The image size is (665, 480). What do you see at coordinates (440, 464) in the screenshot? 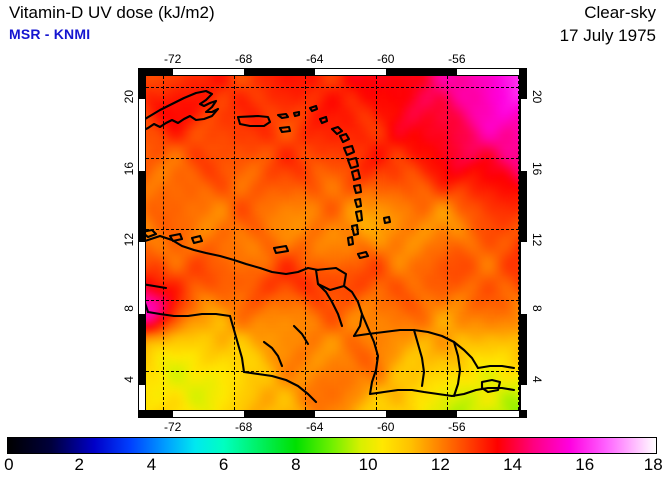
I see `colorbar-tick-12: 12` at bounding box center [440, 464].